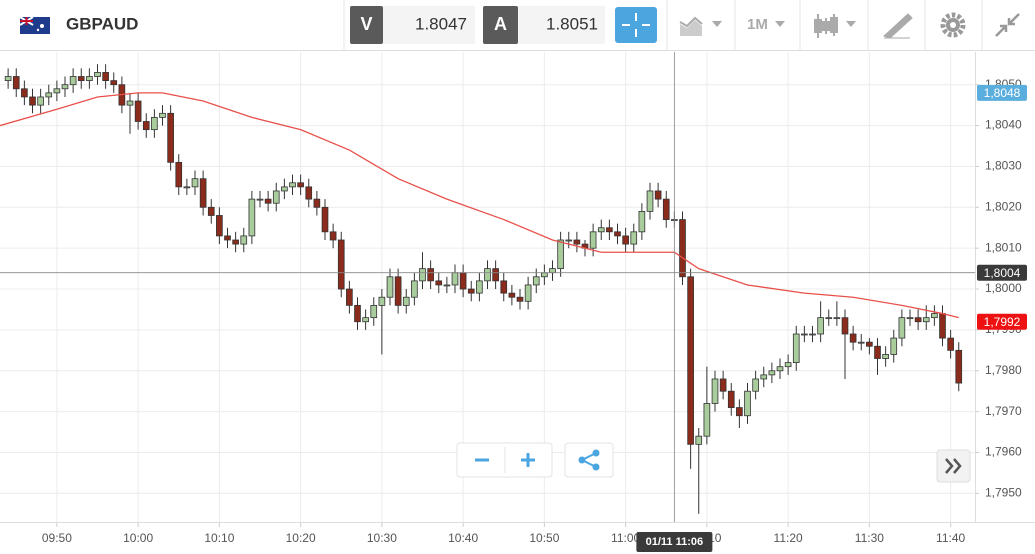  Describe the element at coordinates (700, 26) in the screenshot. I see `chart-type-button` at that location.